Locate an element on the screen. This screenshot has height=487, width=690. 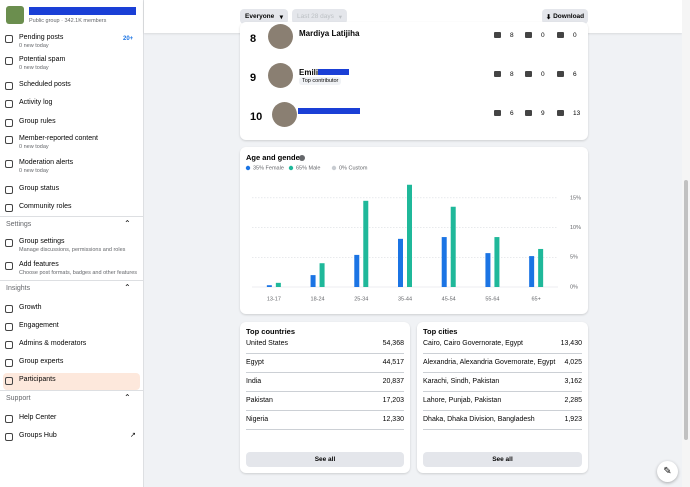
nav-item: Group status is located at coordinates (73, 191).